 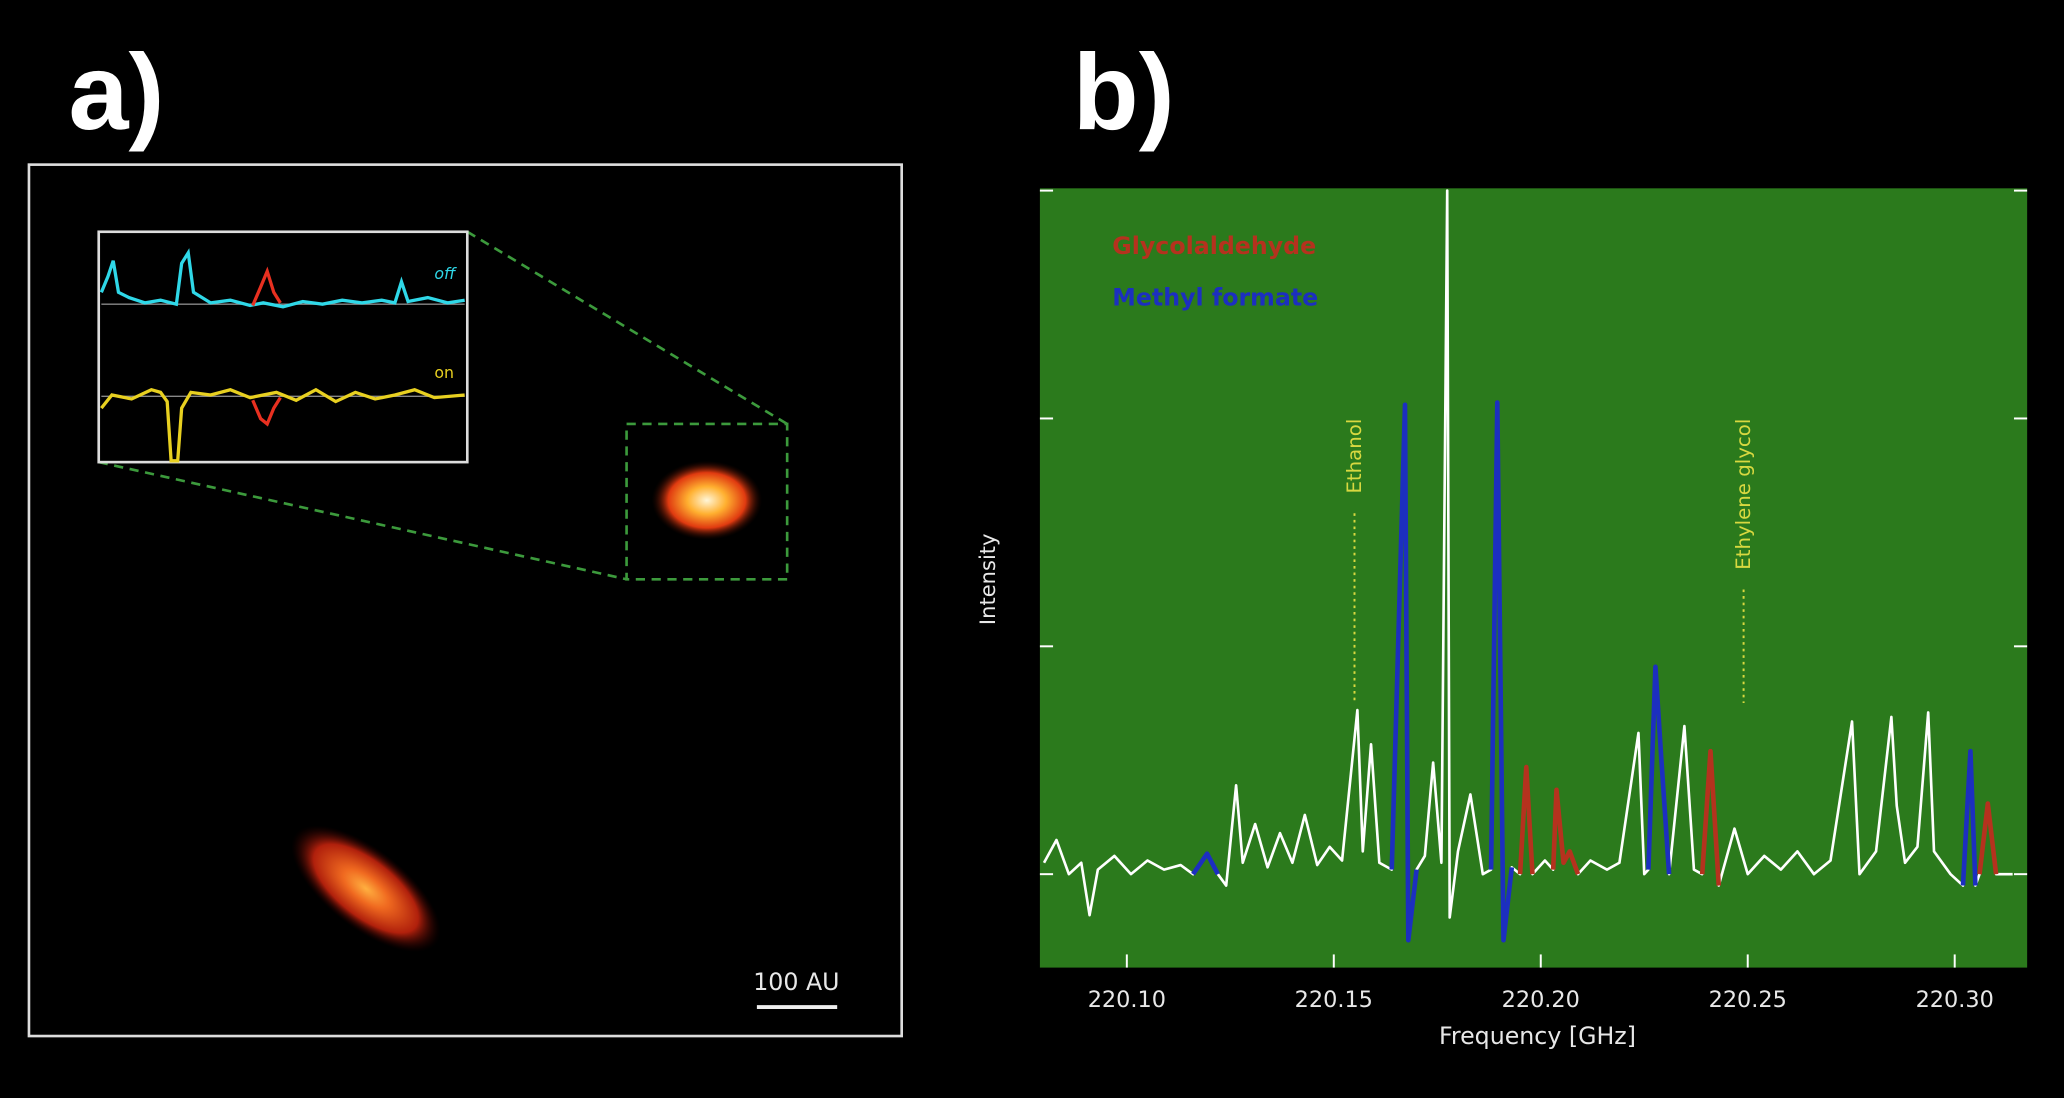 I want to click on inset-trace-off, so click(x=282, y=278).